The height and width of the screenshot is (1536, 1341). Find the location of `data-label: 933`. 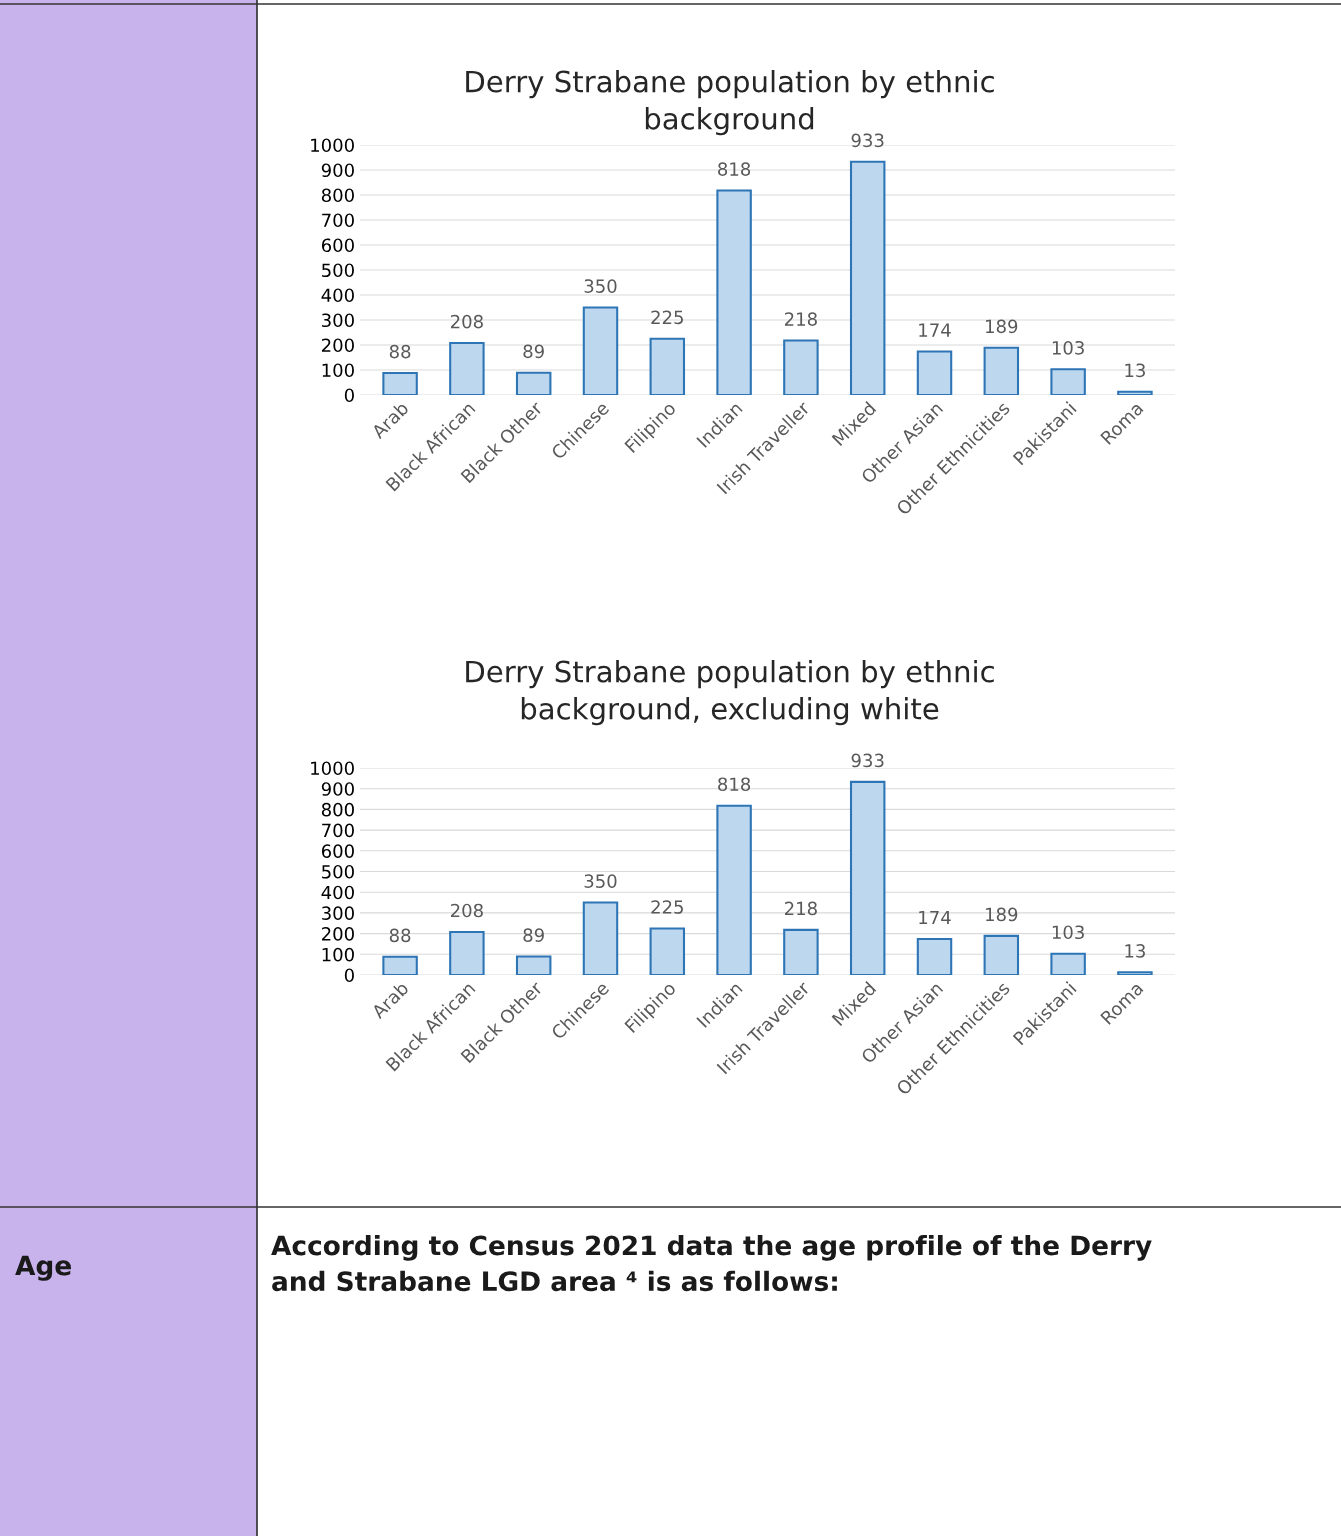

data-label: 933 is located at coordinates (867, 760).